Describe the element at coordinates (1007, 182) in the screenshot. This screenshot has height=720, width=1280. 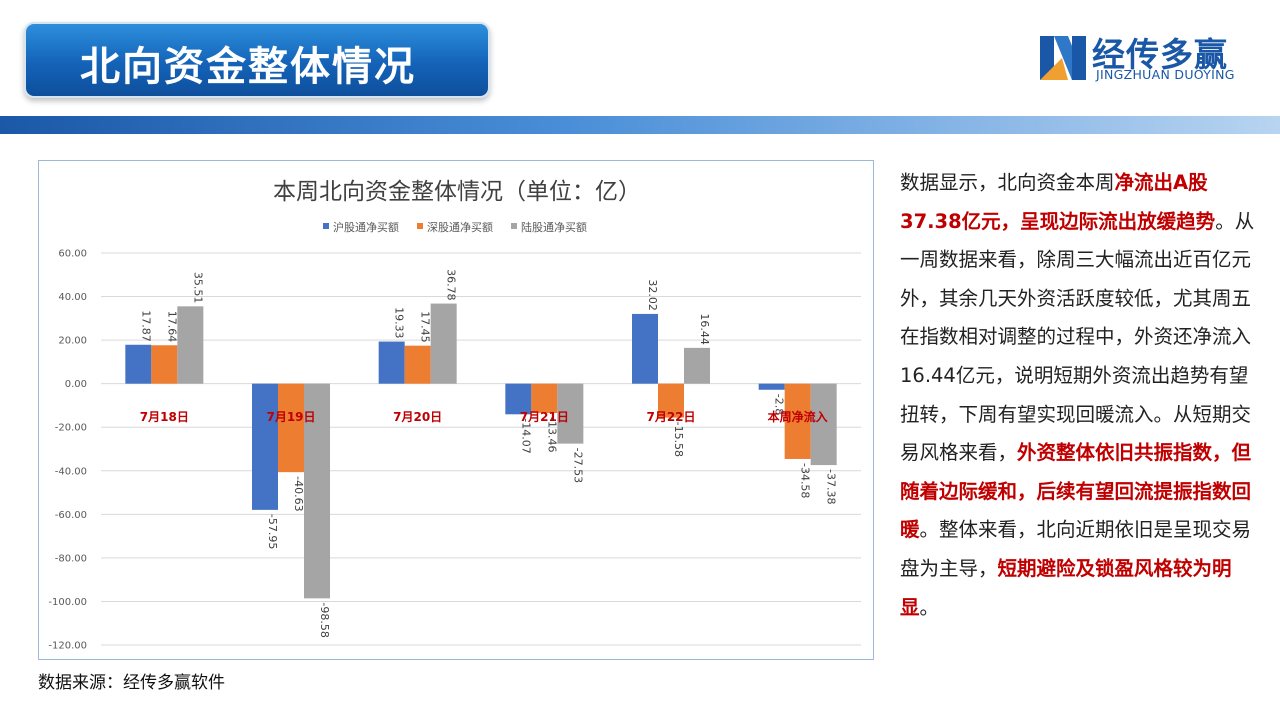
I see `body-text: 数据显示，北向资金本周` at that location.